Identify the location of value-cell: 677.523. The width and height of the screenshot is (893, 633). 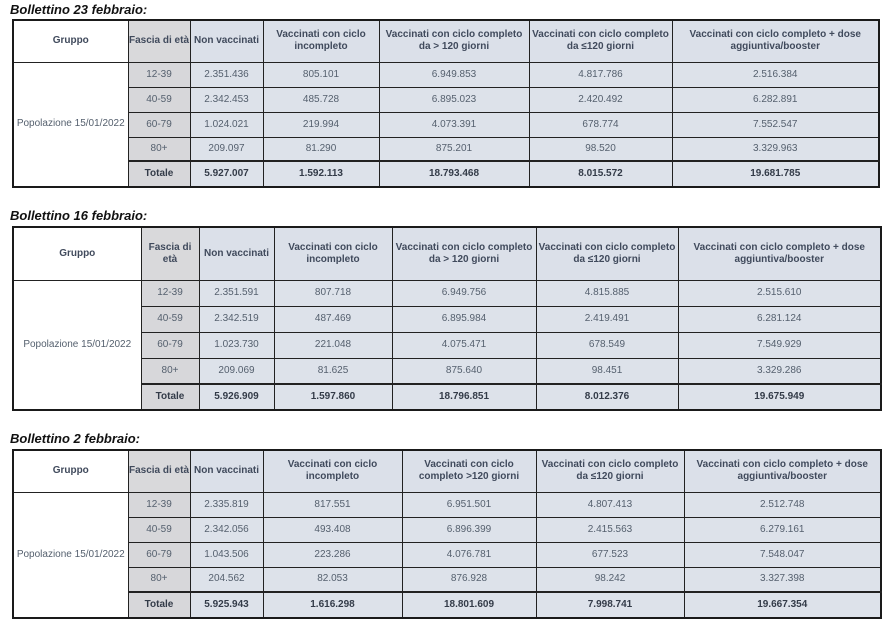
(610, 554).